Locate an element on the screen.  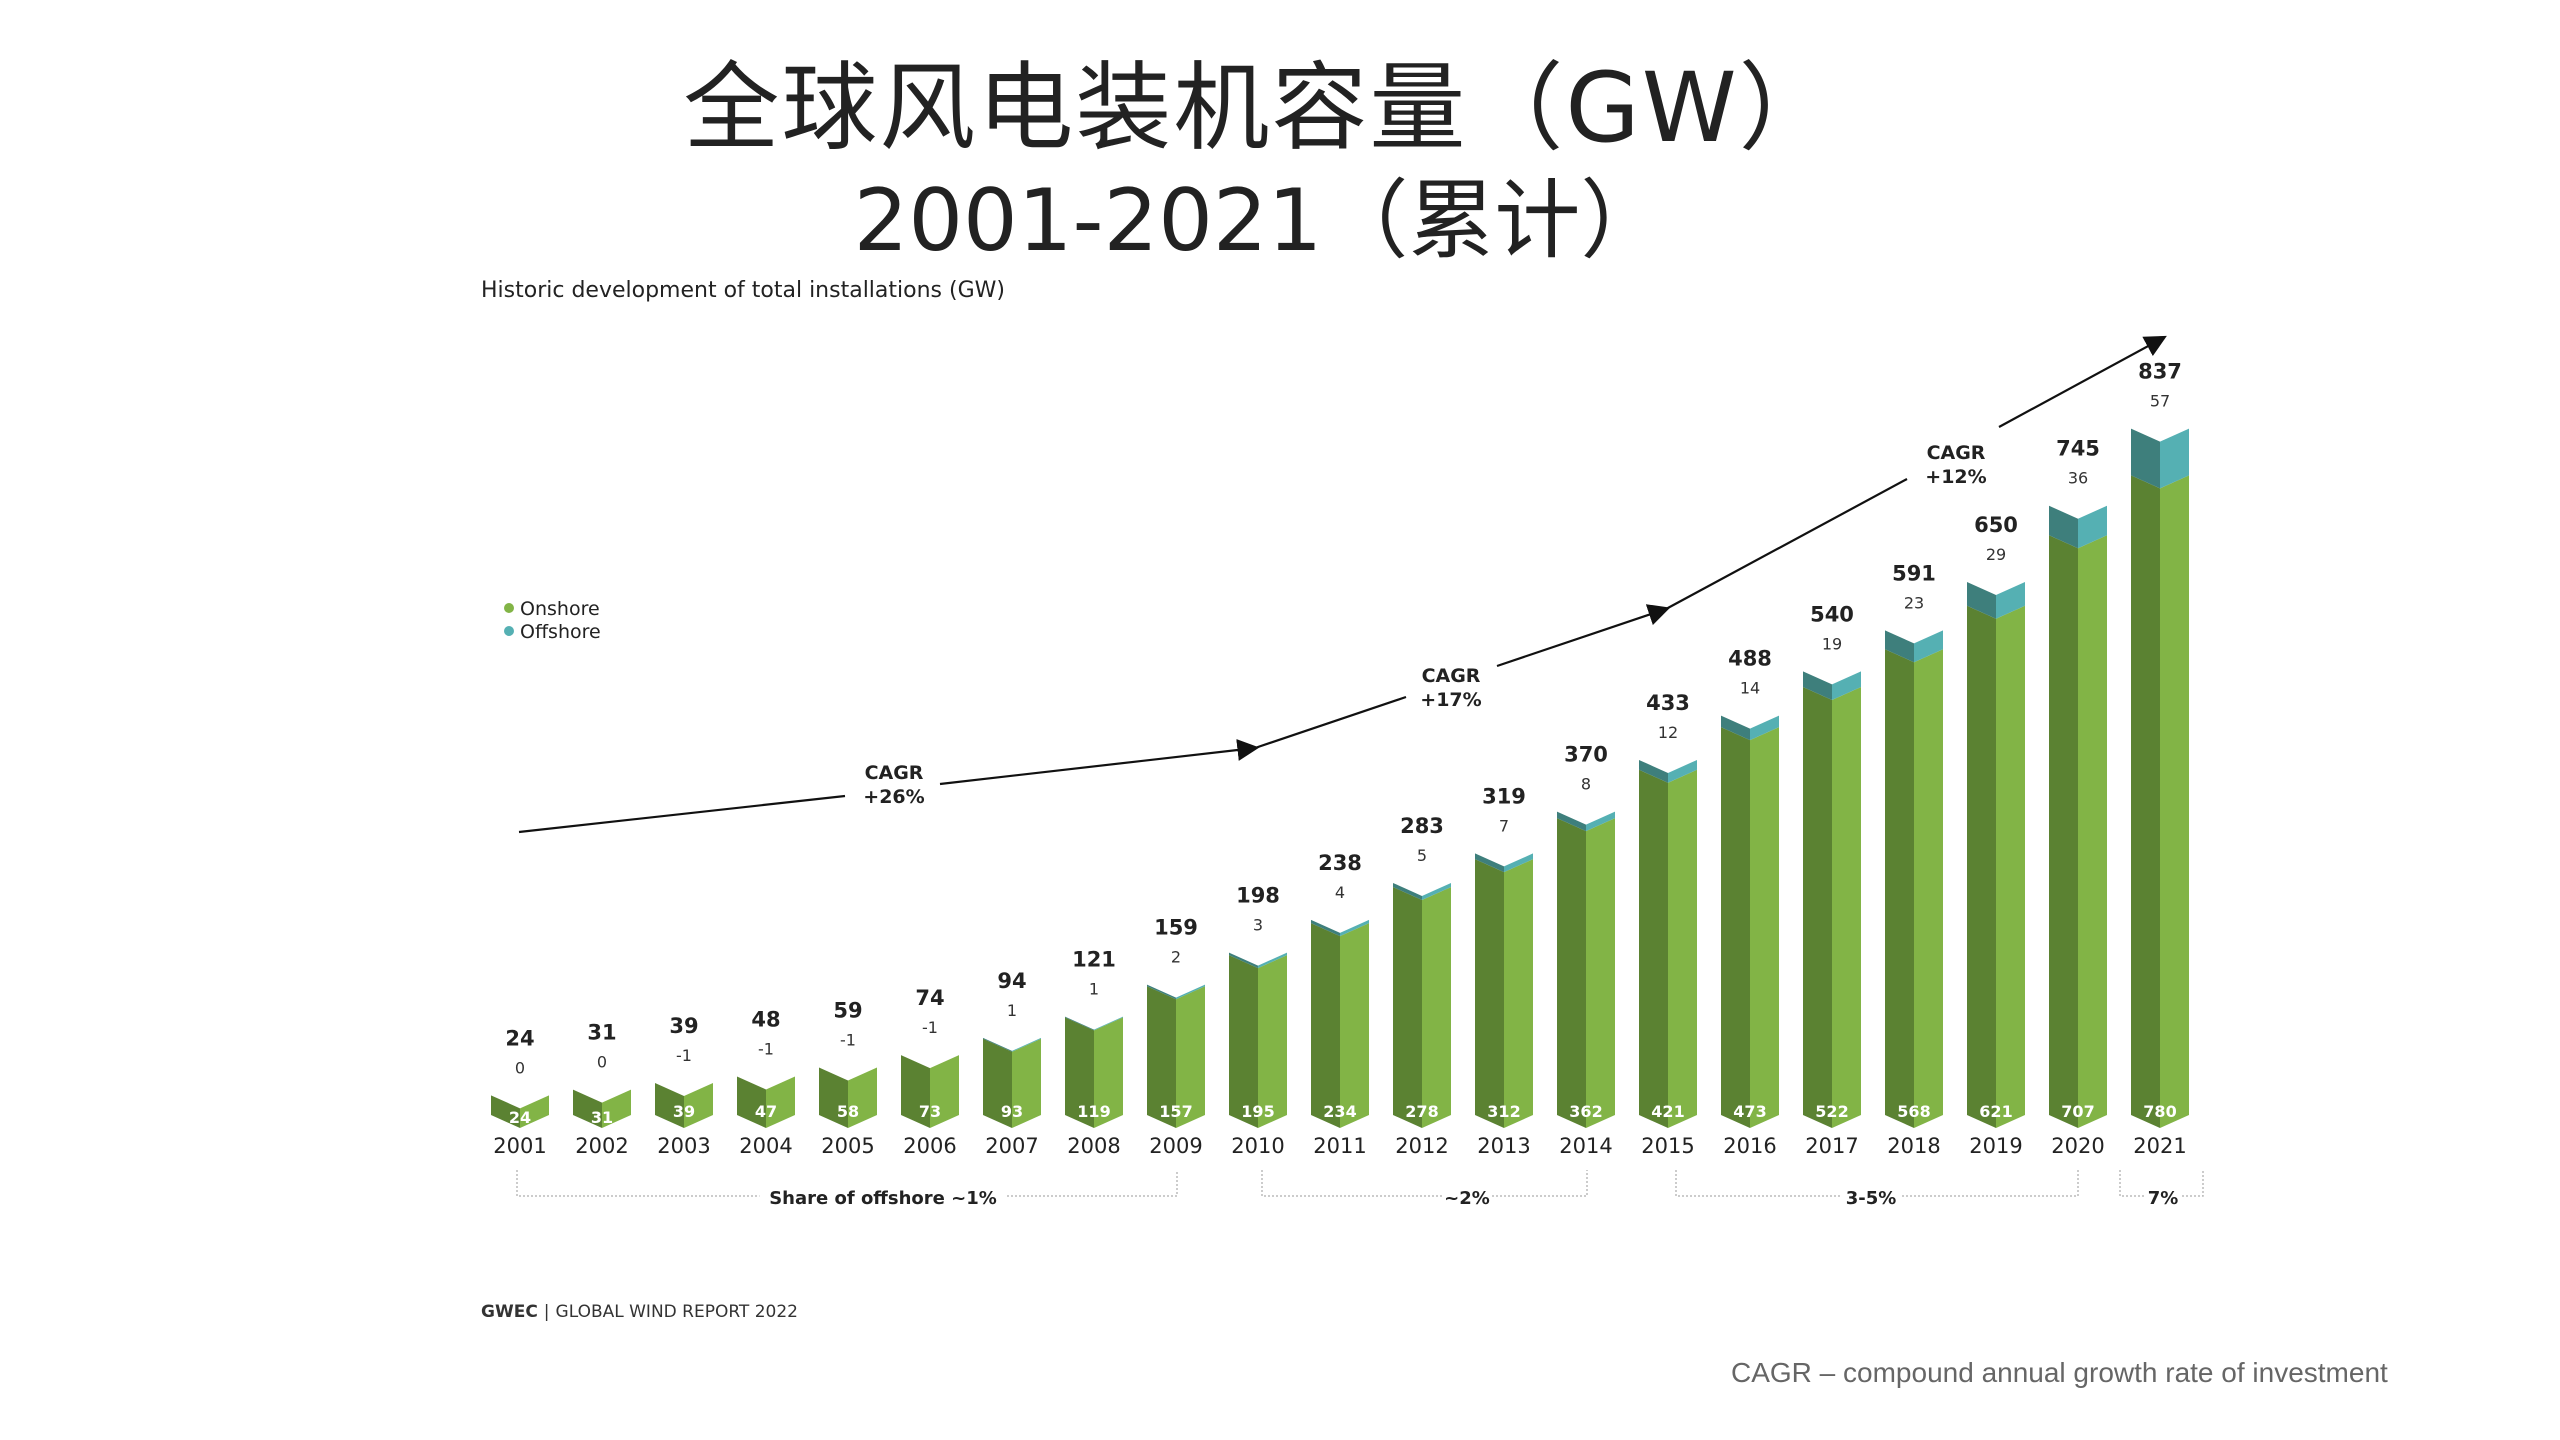
offshore-share-label: ~2% is located at coordinates (1467, 1198).